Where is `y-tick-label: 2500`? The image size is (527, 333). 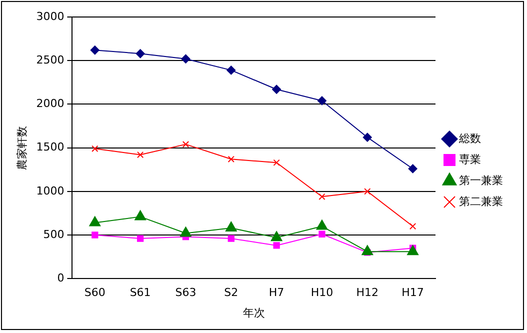 y-tick-label: 2500 is located at coordinates (50, 59).